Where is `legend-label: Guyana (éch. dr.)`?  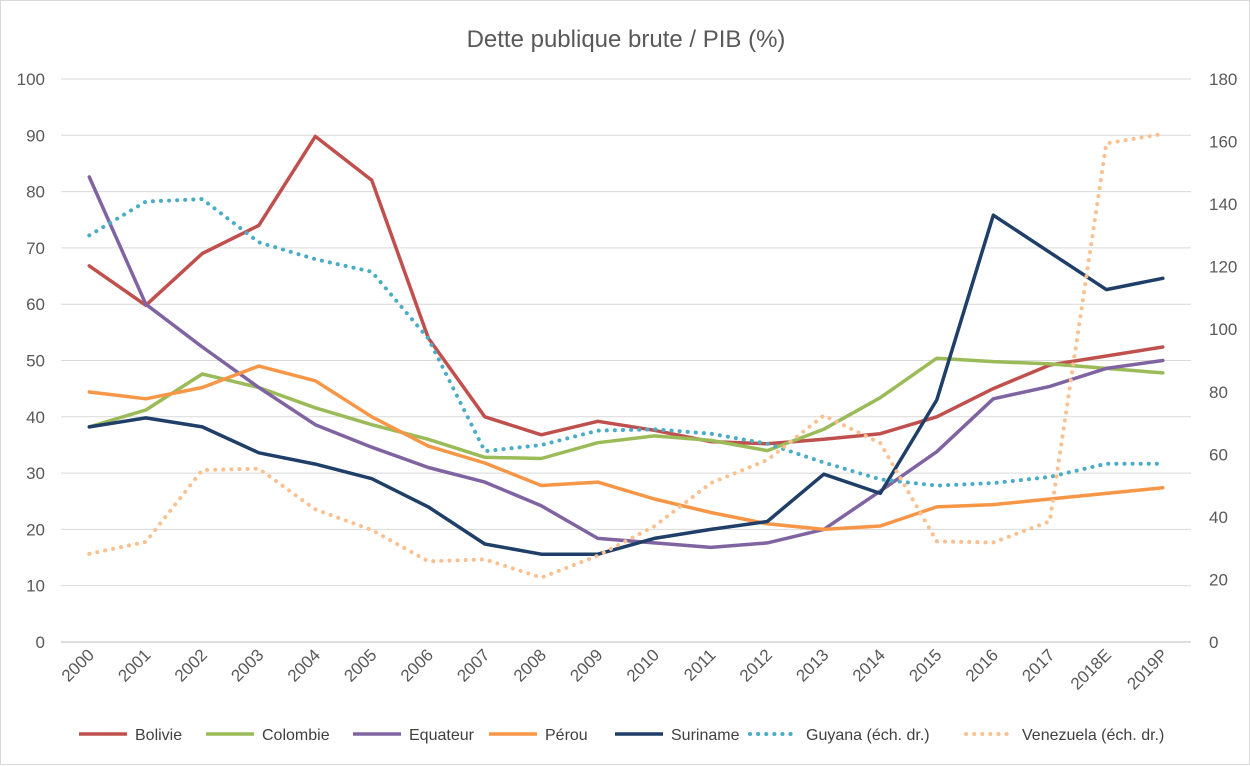 legend-label: Guyana (éch. dr.) is located at coordinates (868, 735).